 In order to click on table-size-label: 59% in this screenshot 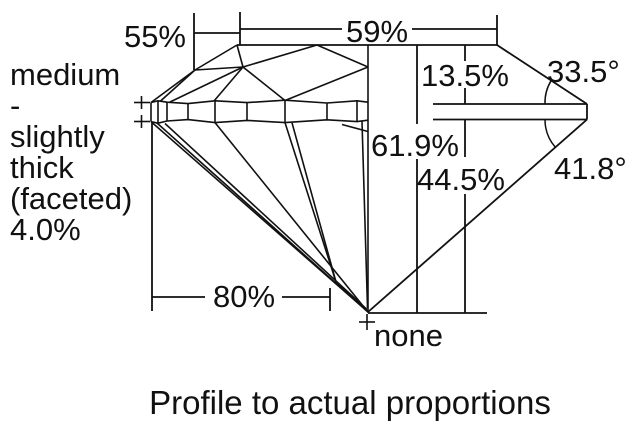, I will do `click(377, 31)`.